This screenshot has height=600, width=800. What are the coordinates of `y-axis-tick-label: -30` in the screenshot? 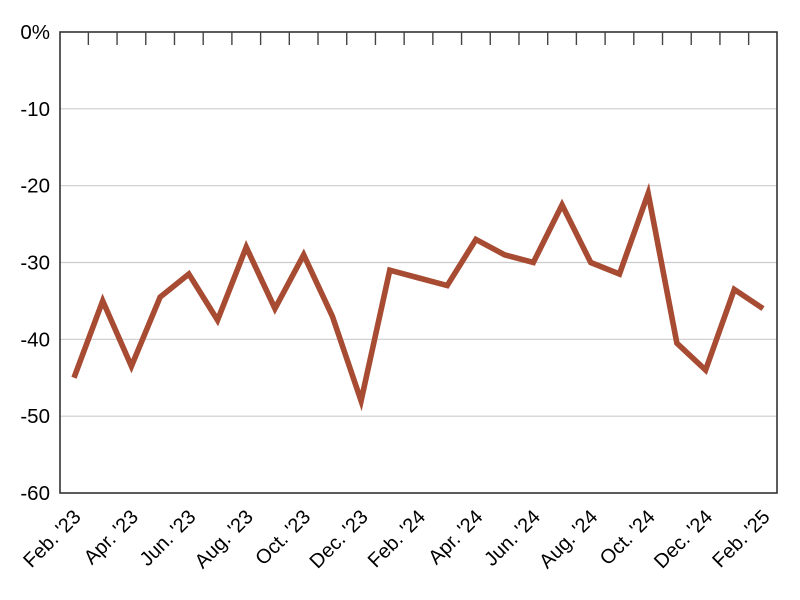 It's located at (35, 263).